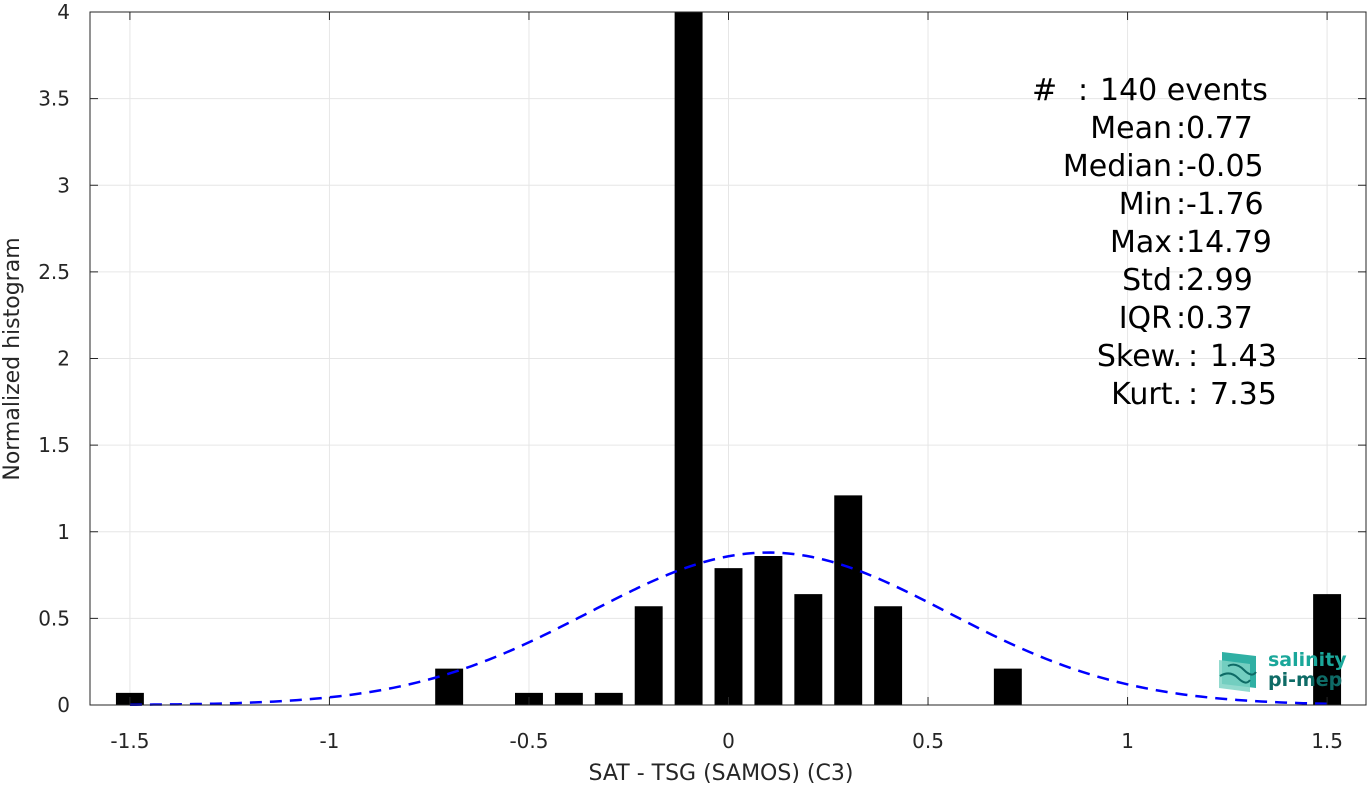  What do you see at coordinates (1045, 90) in the screenshot?
I see `stat-key: #` at bounding box center [1045, 90].